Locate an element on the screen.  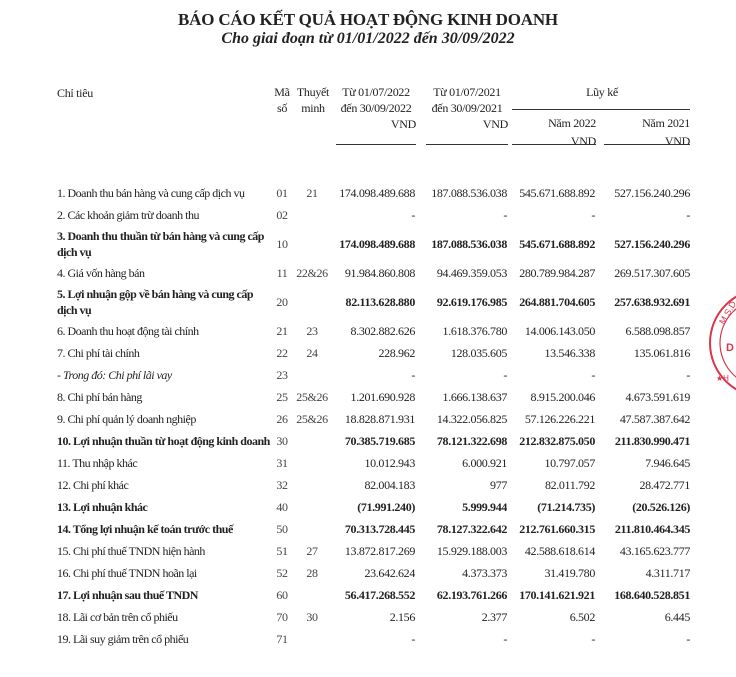
row-code: 23 is located at coordinates (282, 374).